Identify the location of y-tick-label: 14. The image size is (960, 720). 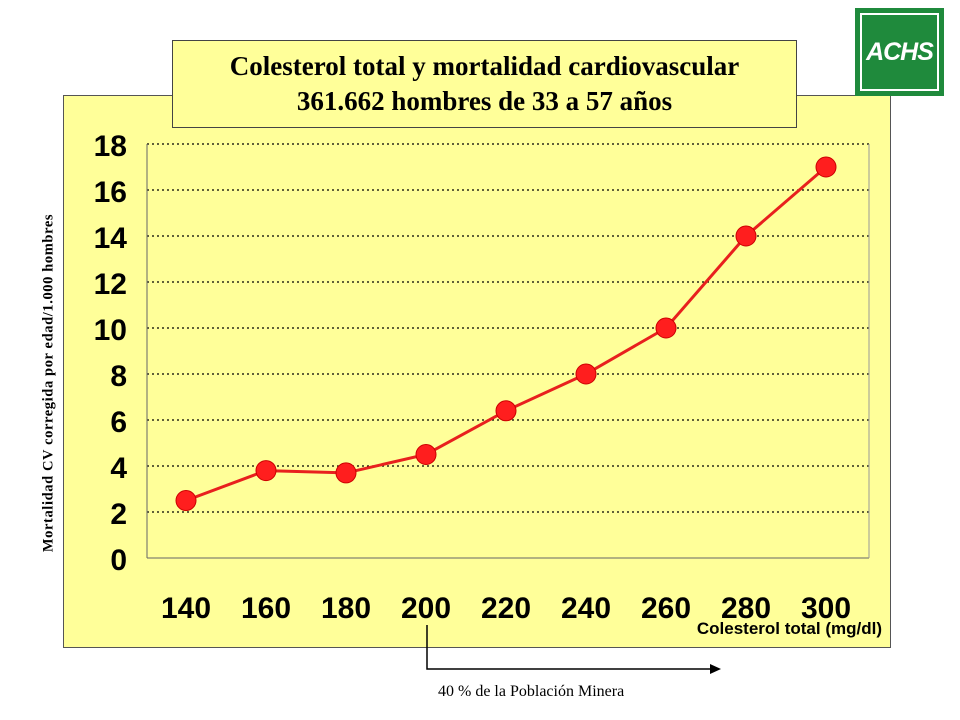
(111, 238).